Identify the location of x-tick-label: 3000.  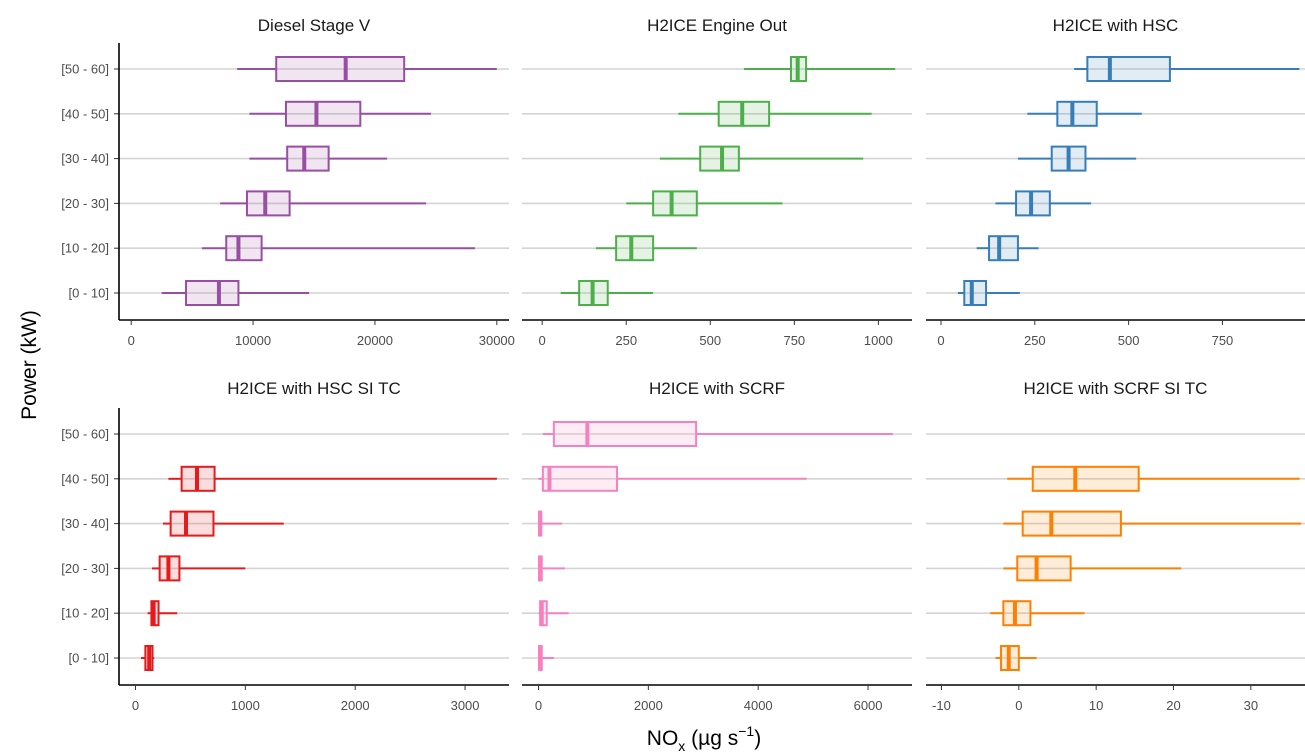
(465, 705).